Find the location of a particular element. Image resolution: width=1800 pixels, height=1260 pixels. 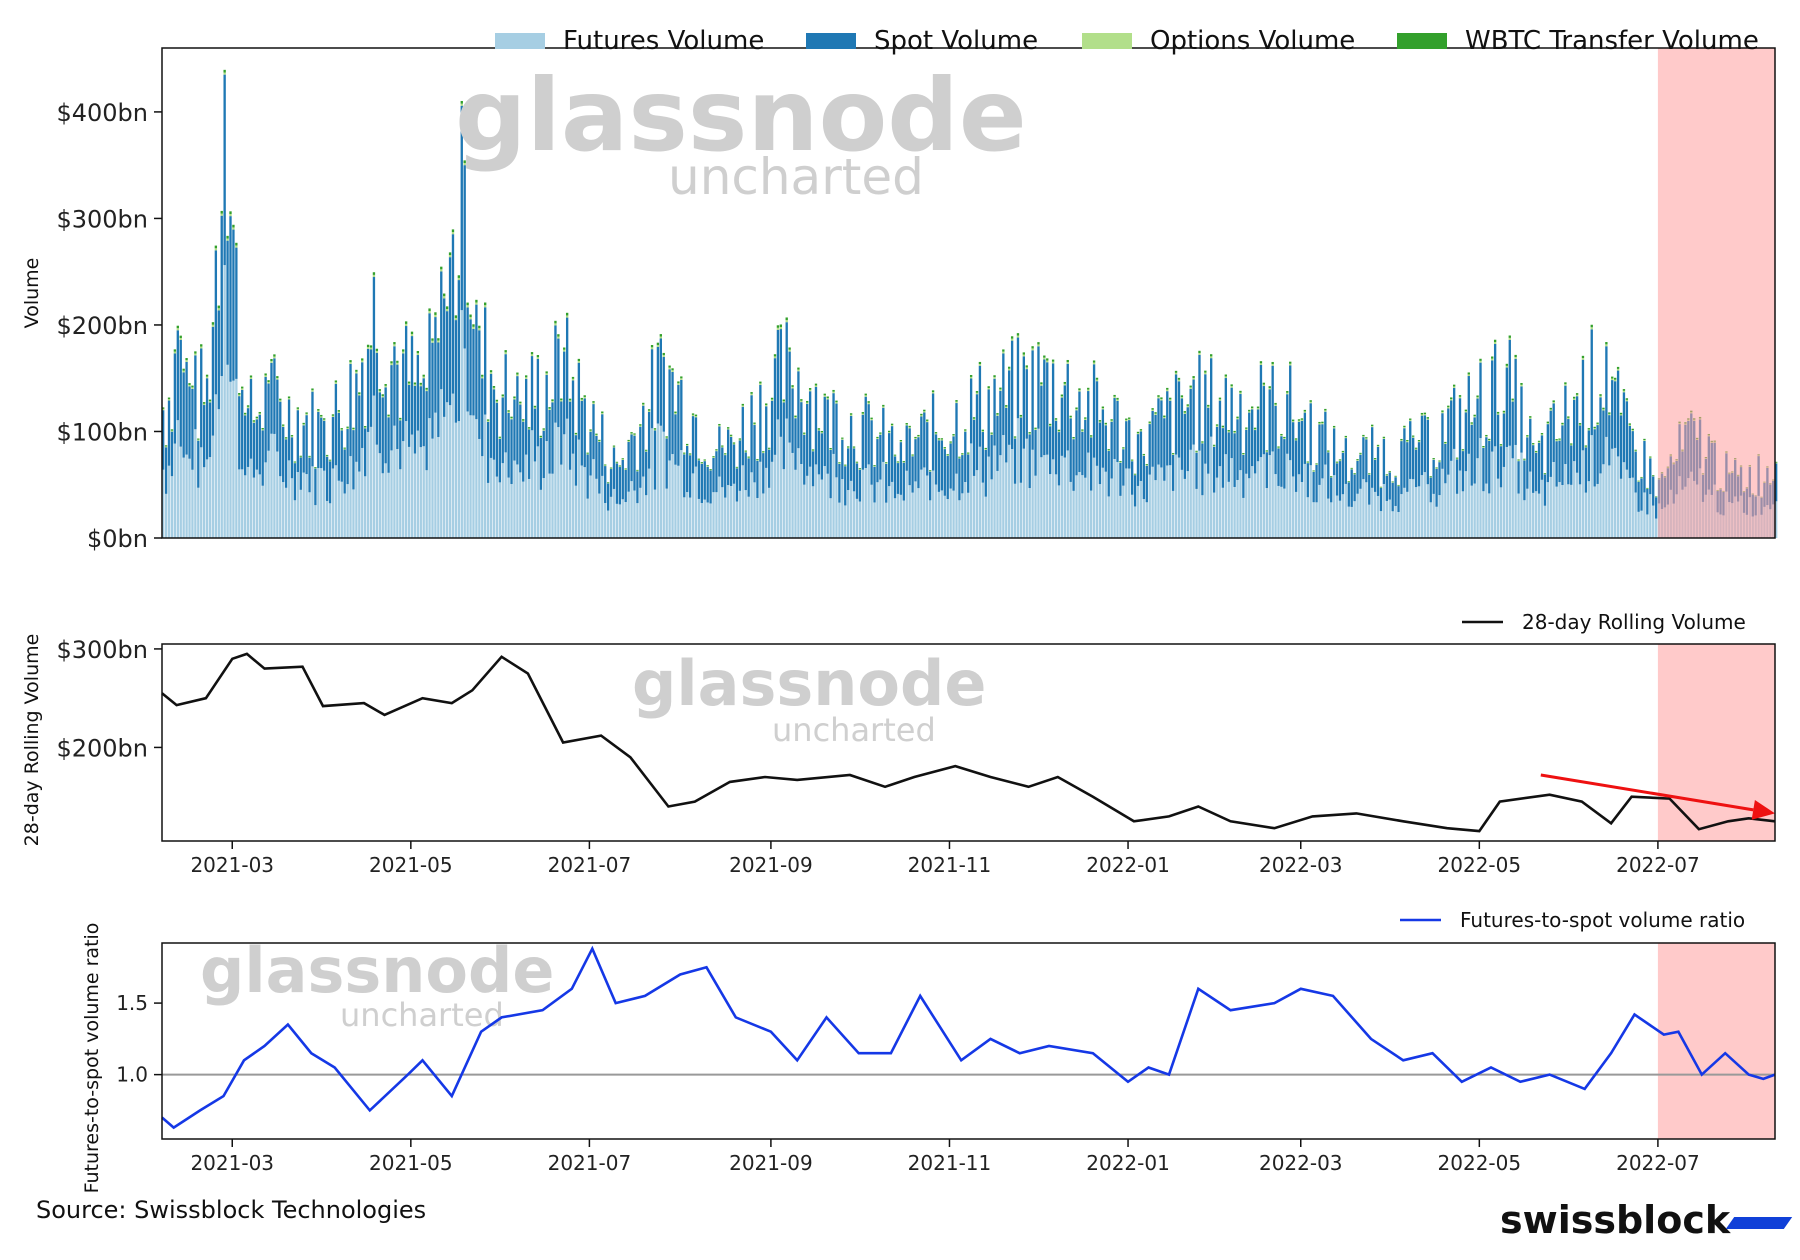

volume-highlight is located at coordinates (1716, 293).